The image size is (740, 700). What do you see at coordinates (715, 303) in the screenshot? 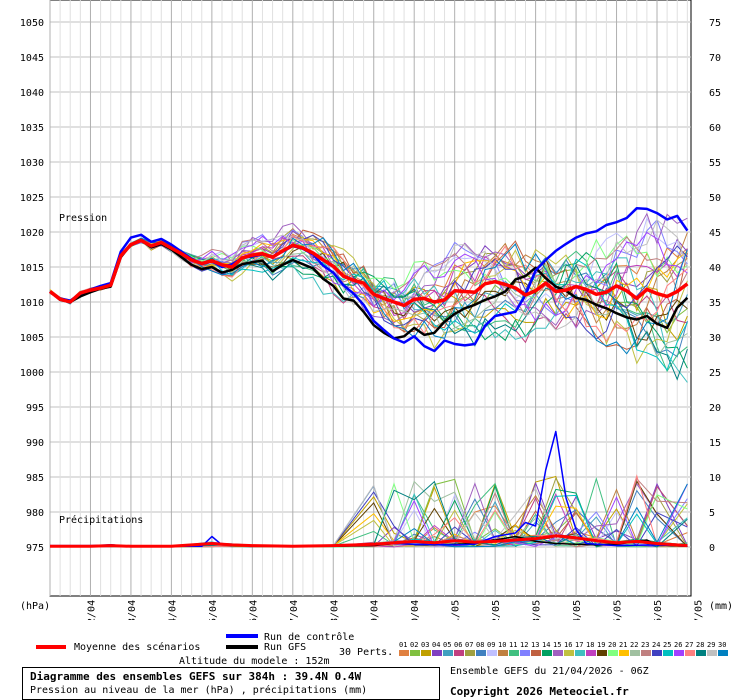
I see `right-tick-label: 35` at bounding box center [715, 303].